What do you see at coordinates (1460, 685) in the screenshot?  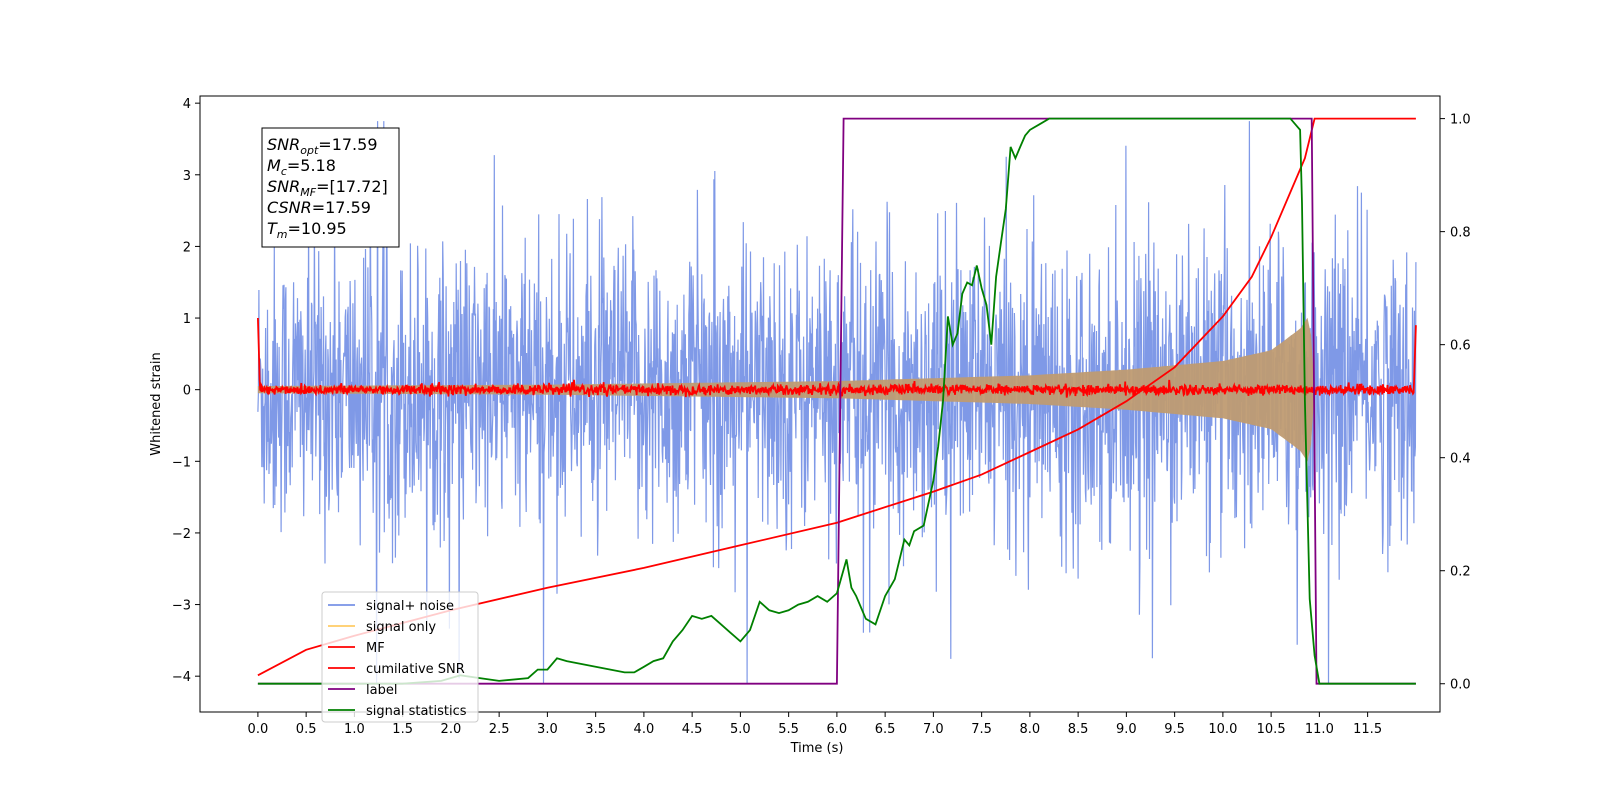 I see `y-right-tick-label: 0.0` at bounding box center [1460, 685].